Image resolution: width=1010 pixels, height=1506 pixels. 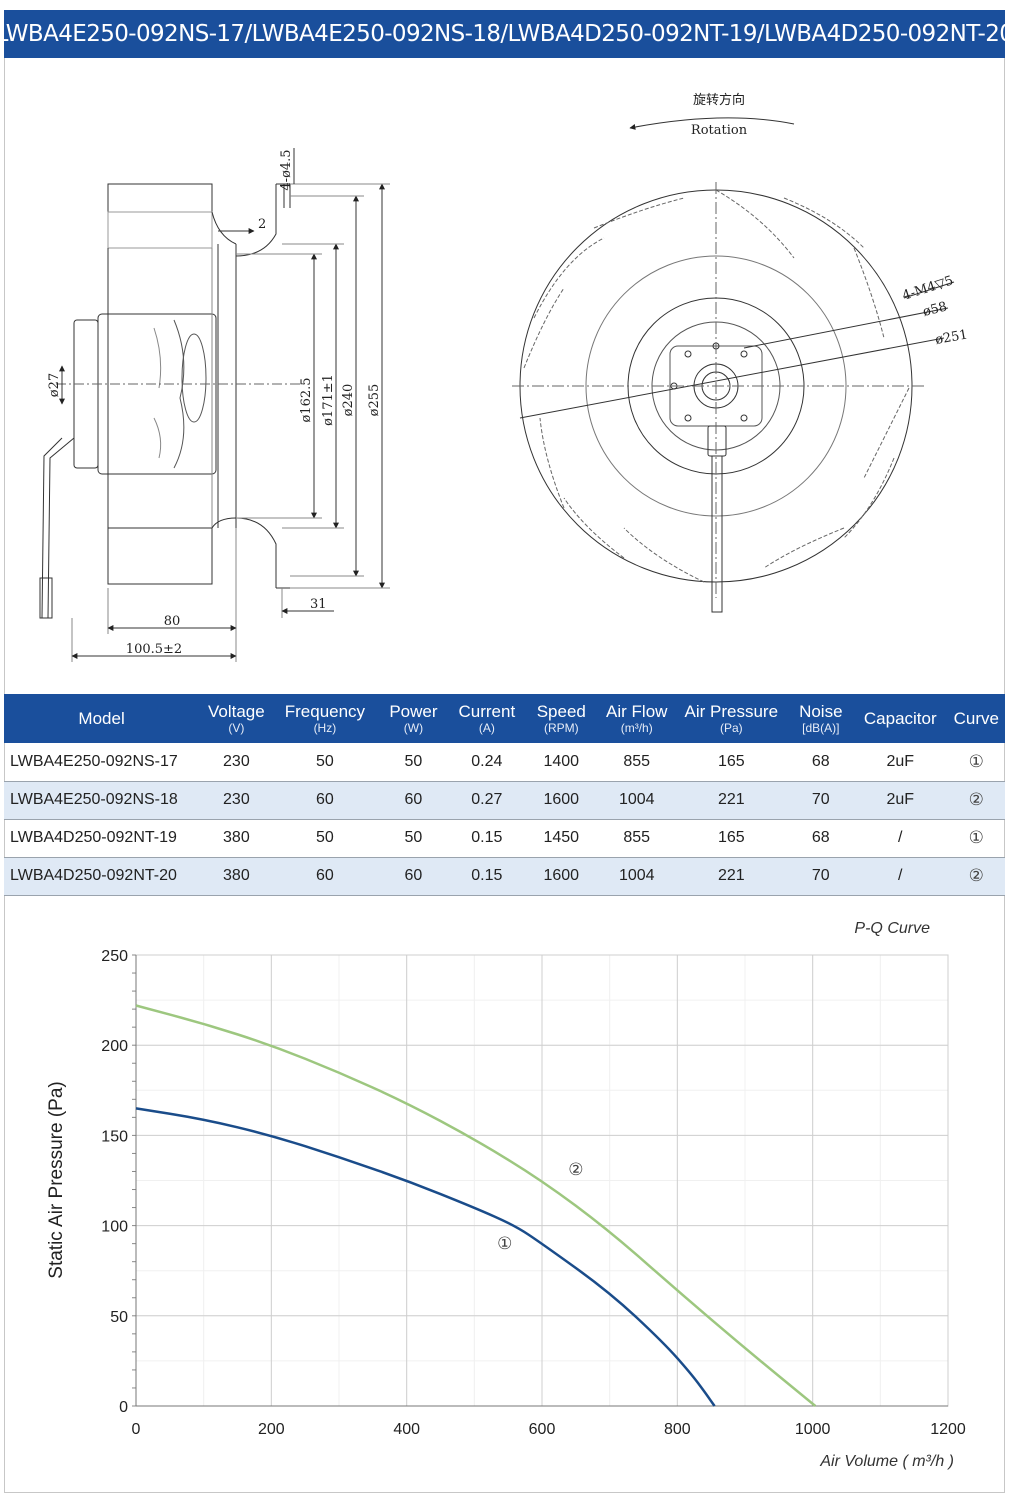 What do you see at coordinates (487, 800) in the screenshot?
I see `cell-current: 0.27` at bounding box center [487, 800].